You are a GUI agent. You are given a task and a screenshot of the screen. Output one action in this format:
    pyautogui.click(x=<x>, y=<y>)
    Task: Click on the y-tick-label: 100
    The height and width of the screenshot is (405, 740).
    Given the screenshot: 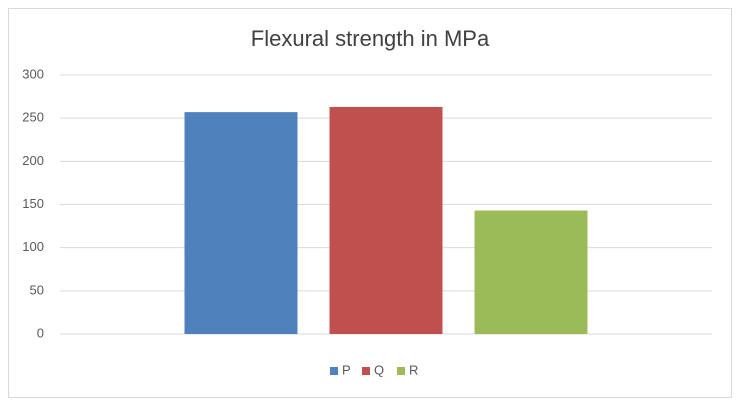 What is the action you would take?
    pyautogui.click(x=33, y=246)
    